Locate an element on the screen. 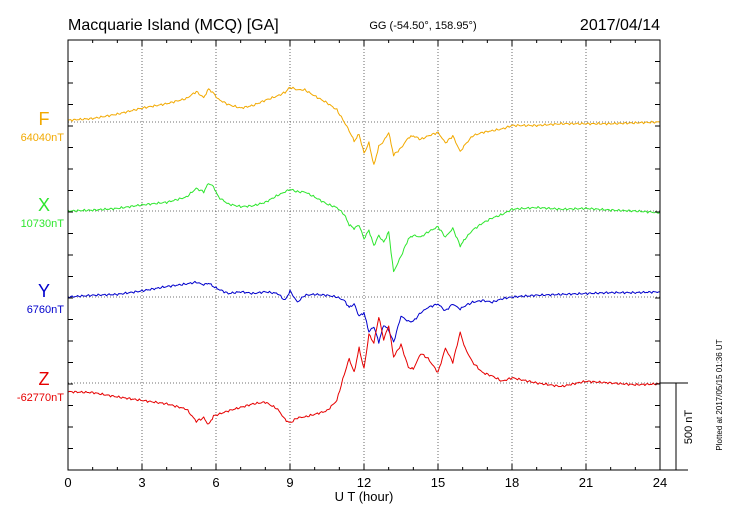 This screenshot has width=730, height=520. chart-date: 2017/04/14 is located at coordinates (620, 25).